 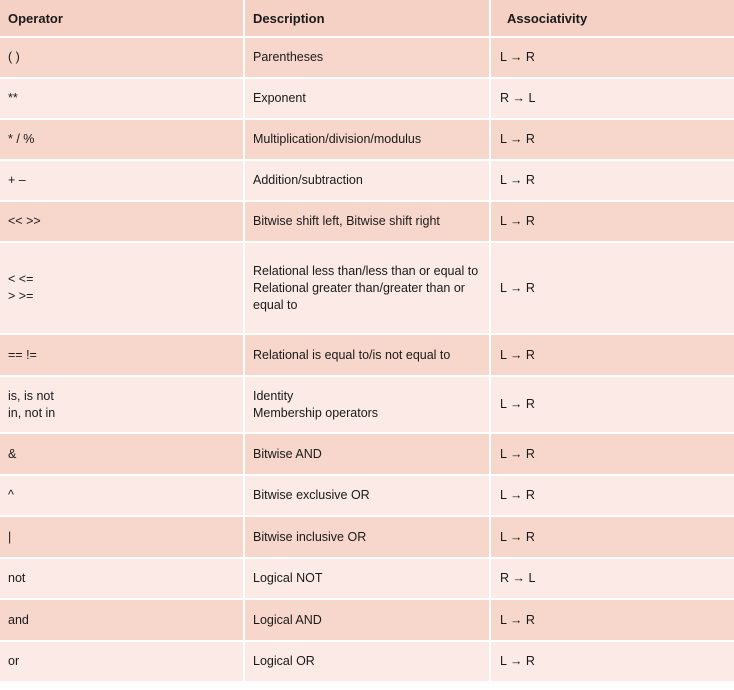 What do you see at coordinates (122, 140) in the screenshot?
I see `operator-cell: * / %` at bounding box center [122, 140].